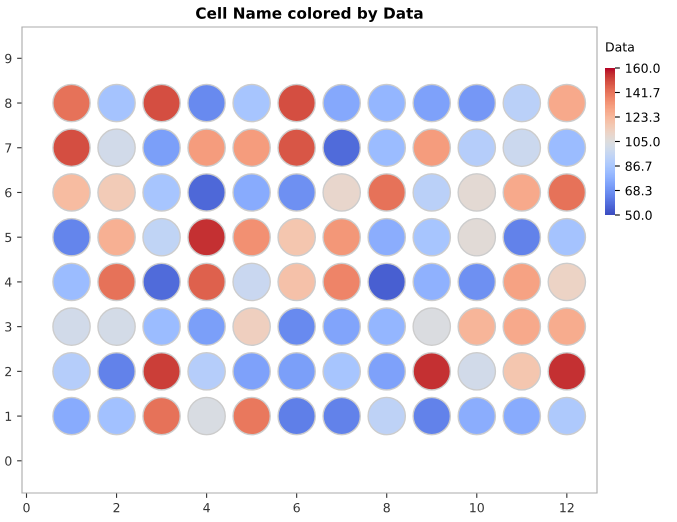 This screenshot has width=677, height=522. I want to click on y-tick-label: 7, so click(8, 147).